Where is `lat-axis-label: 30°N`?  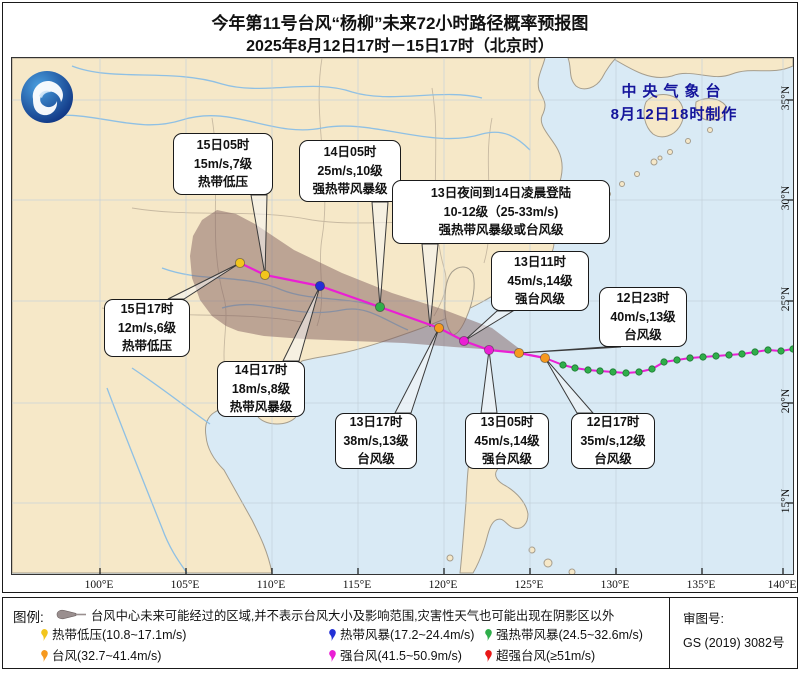
lat-axis-label: 30°N is located at coordinates (786, 198).